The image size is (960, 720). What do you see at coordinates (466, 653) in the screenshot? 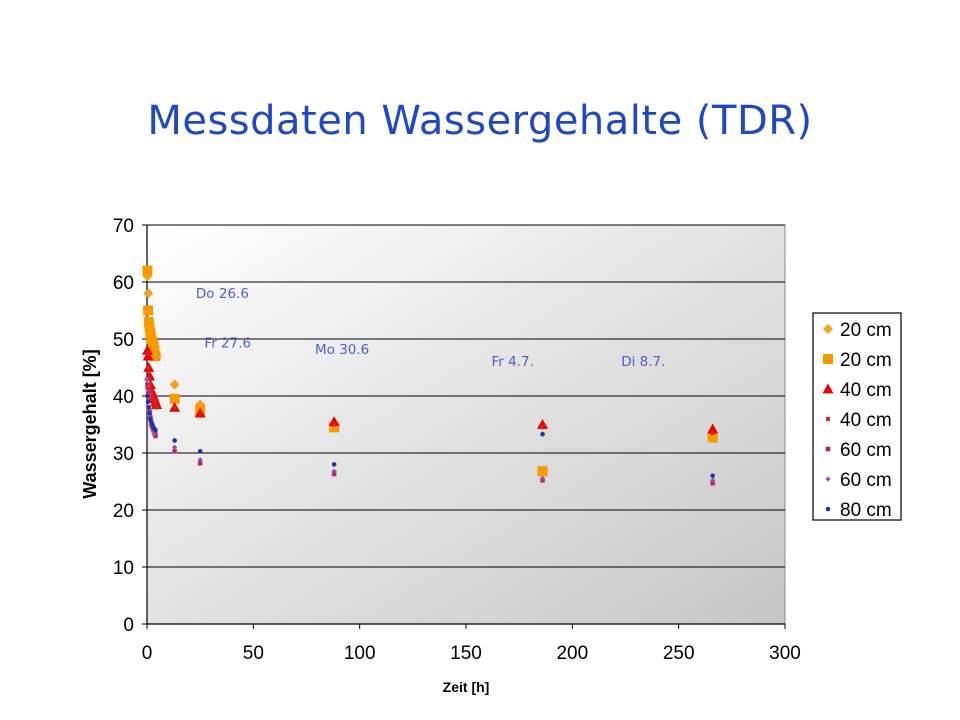
I see `x-tick-label: 150` at bounding box center [466, 653].